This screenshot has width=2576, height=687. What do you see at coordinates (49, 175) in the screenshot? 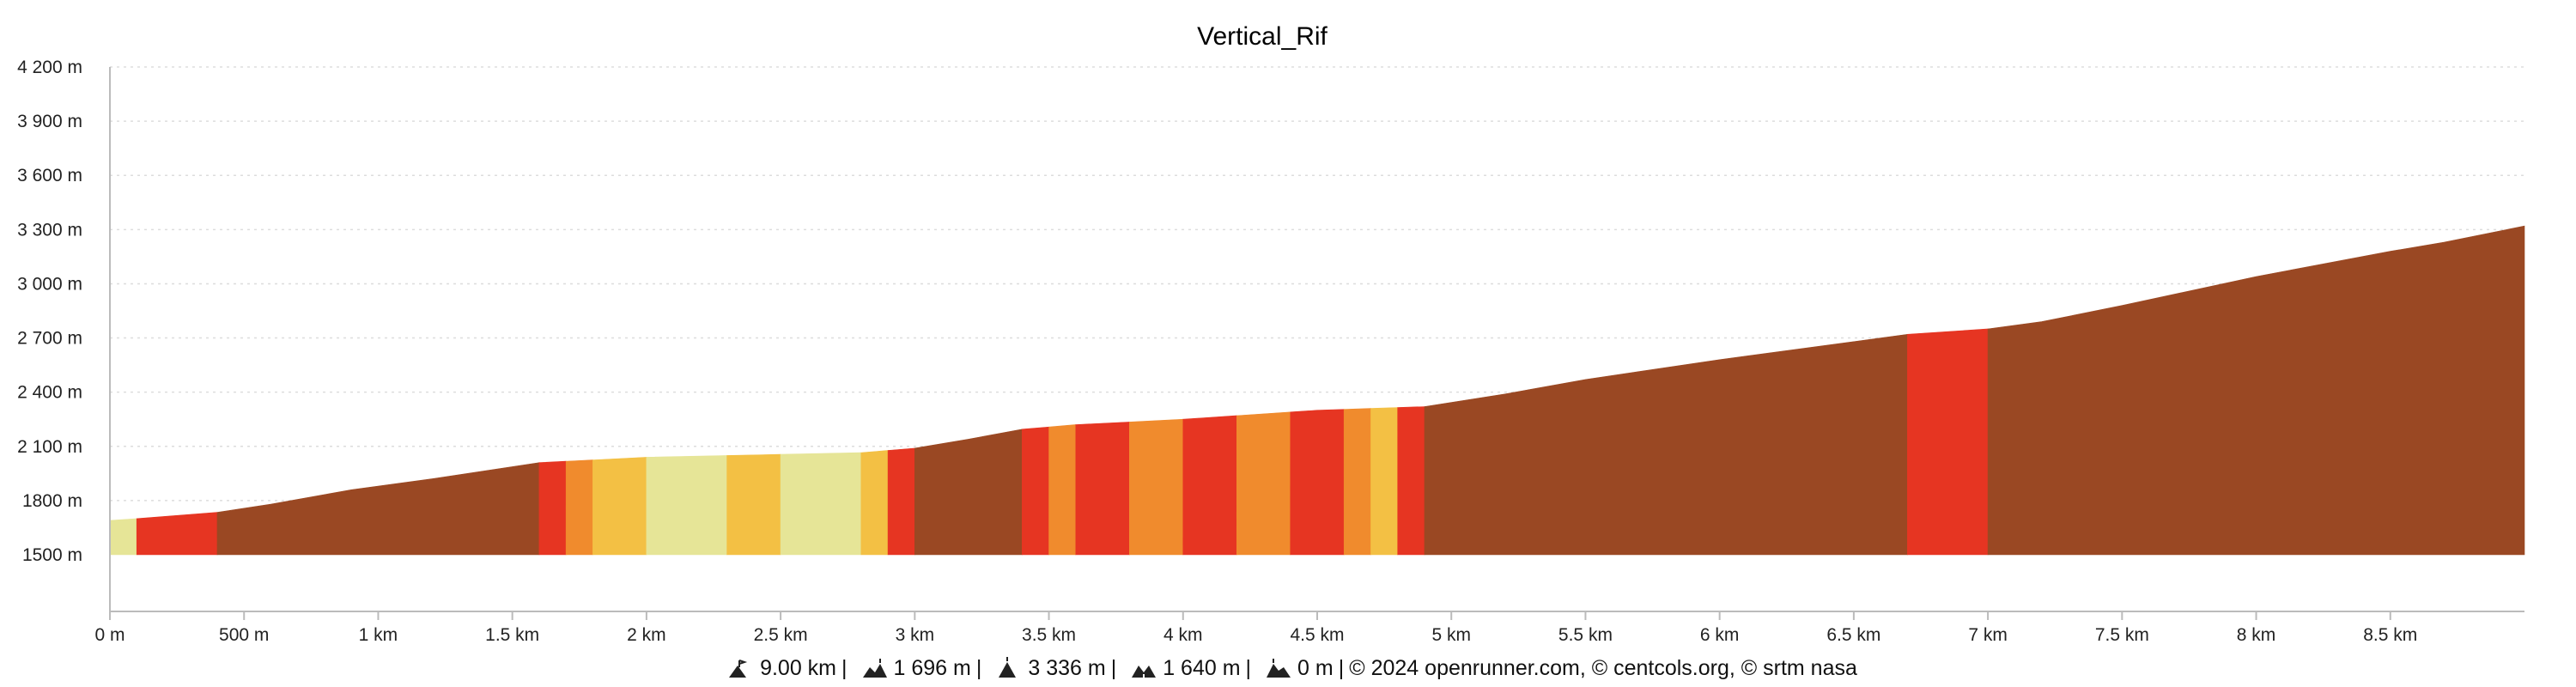
I see `y-tick-label: 3 600 m` at bounding box center [49, 175].